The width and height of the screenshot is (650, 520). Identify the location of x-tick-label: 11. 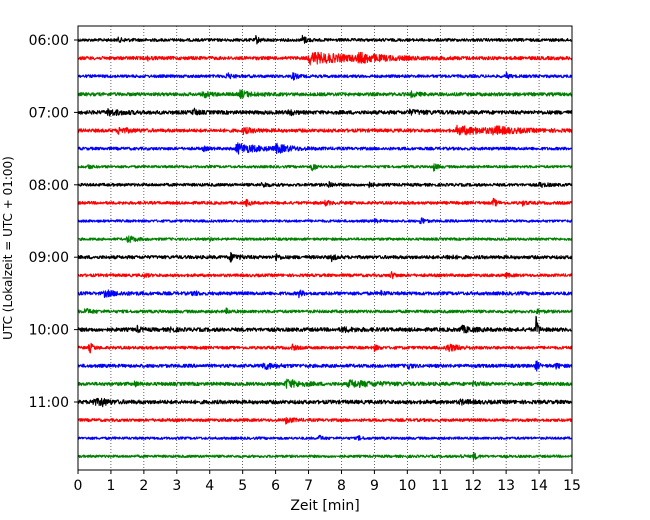
(440, 486).